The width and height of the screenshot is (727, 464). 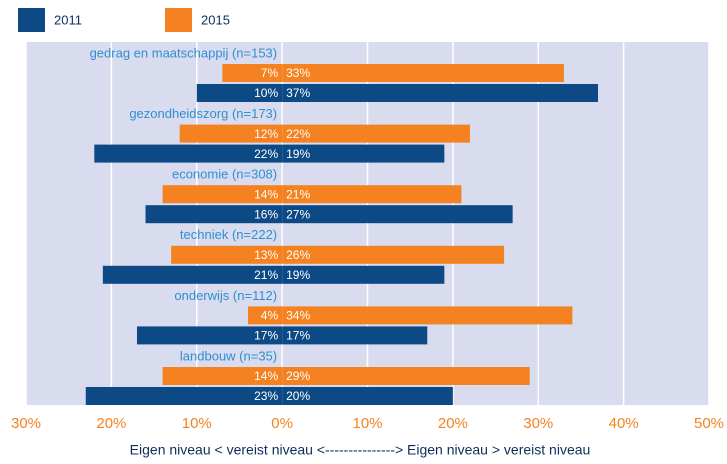 I want to click on value-label: 33%, so click(x=298, y=73).